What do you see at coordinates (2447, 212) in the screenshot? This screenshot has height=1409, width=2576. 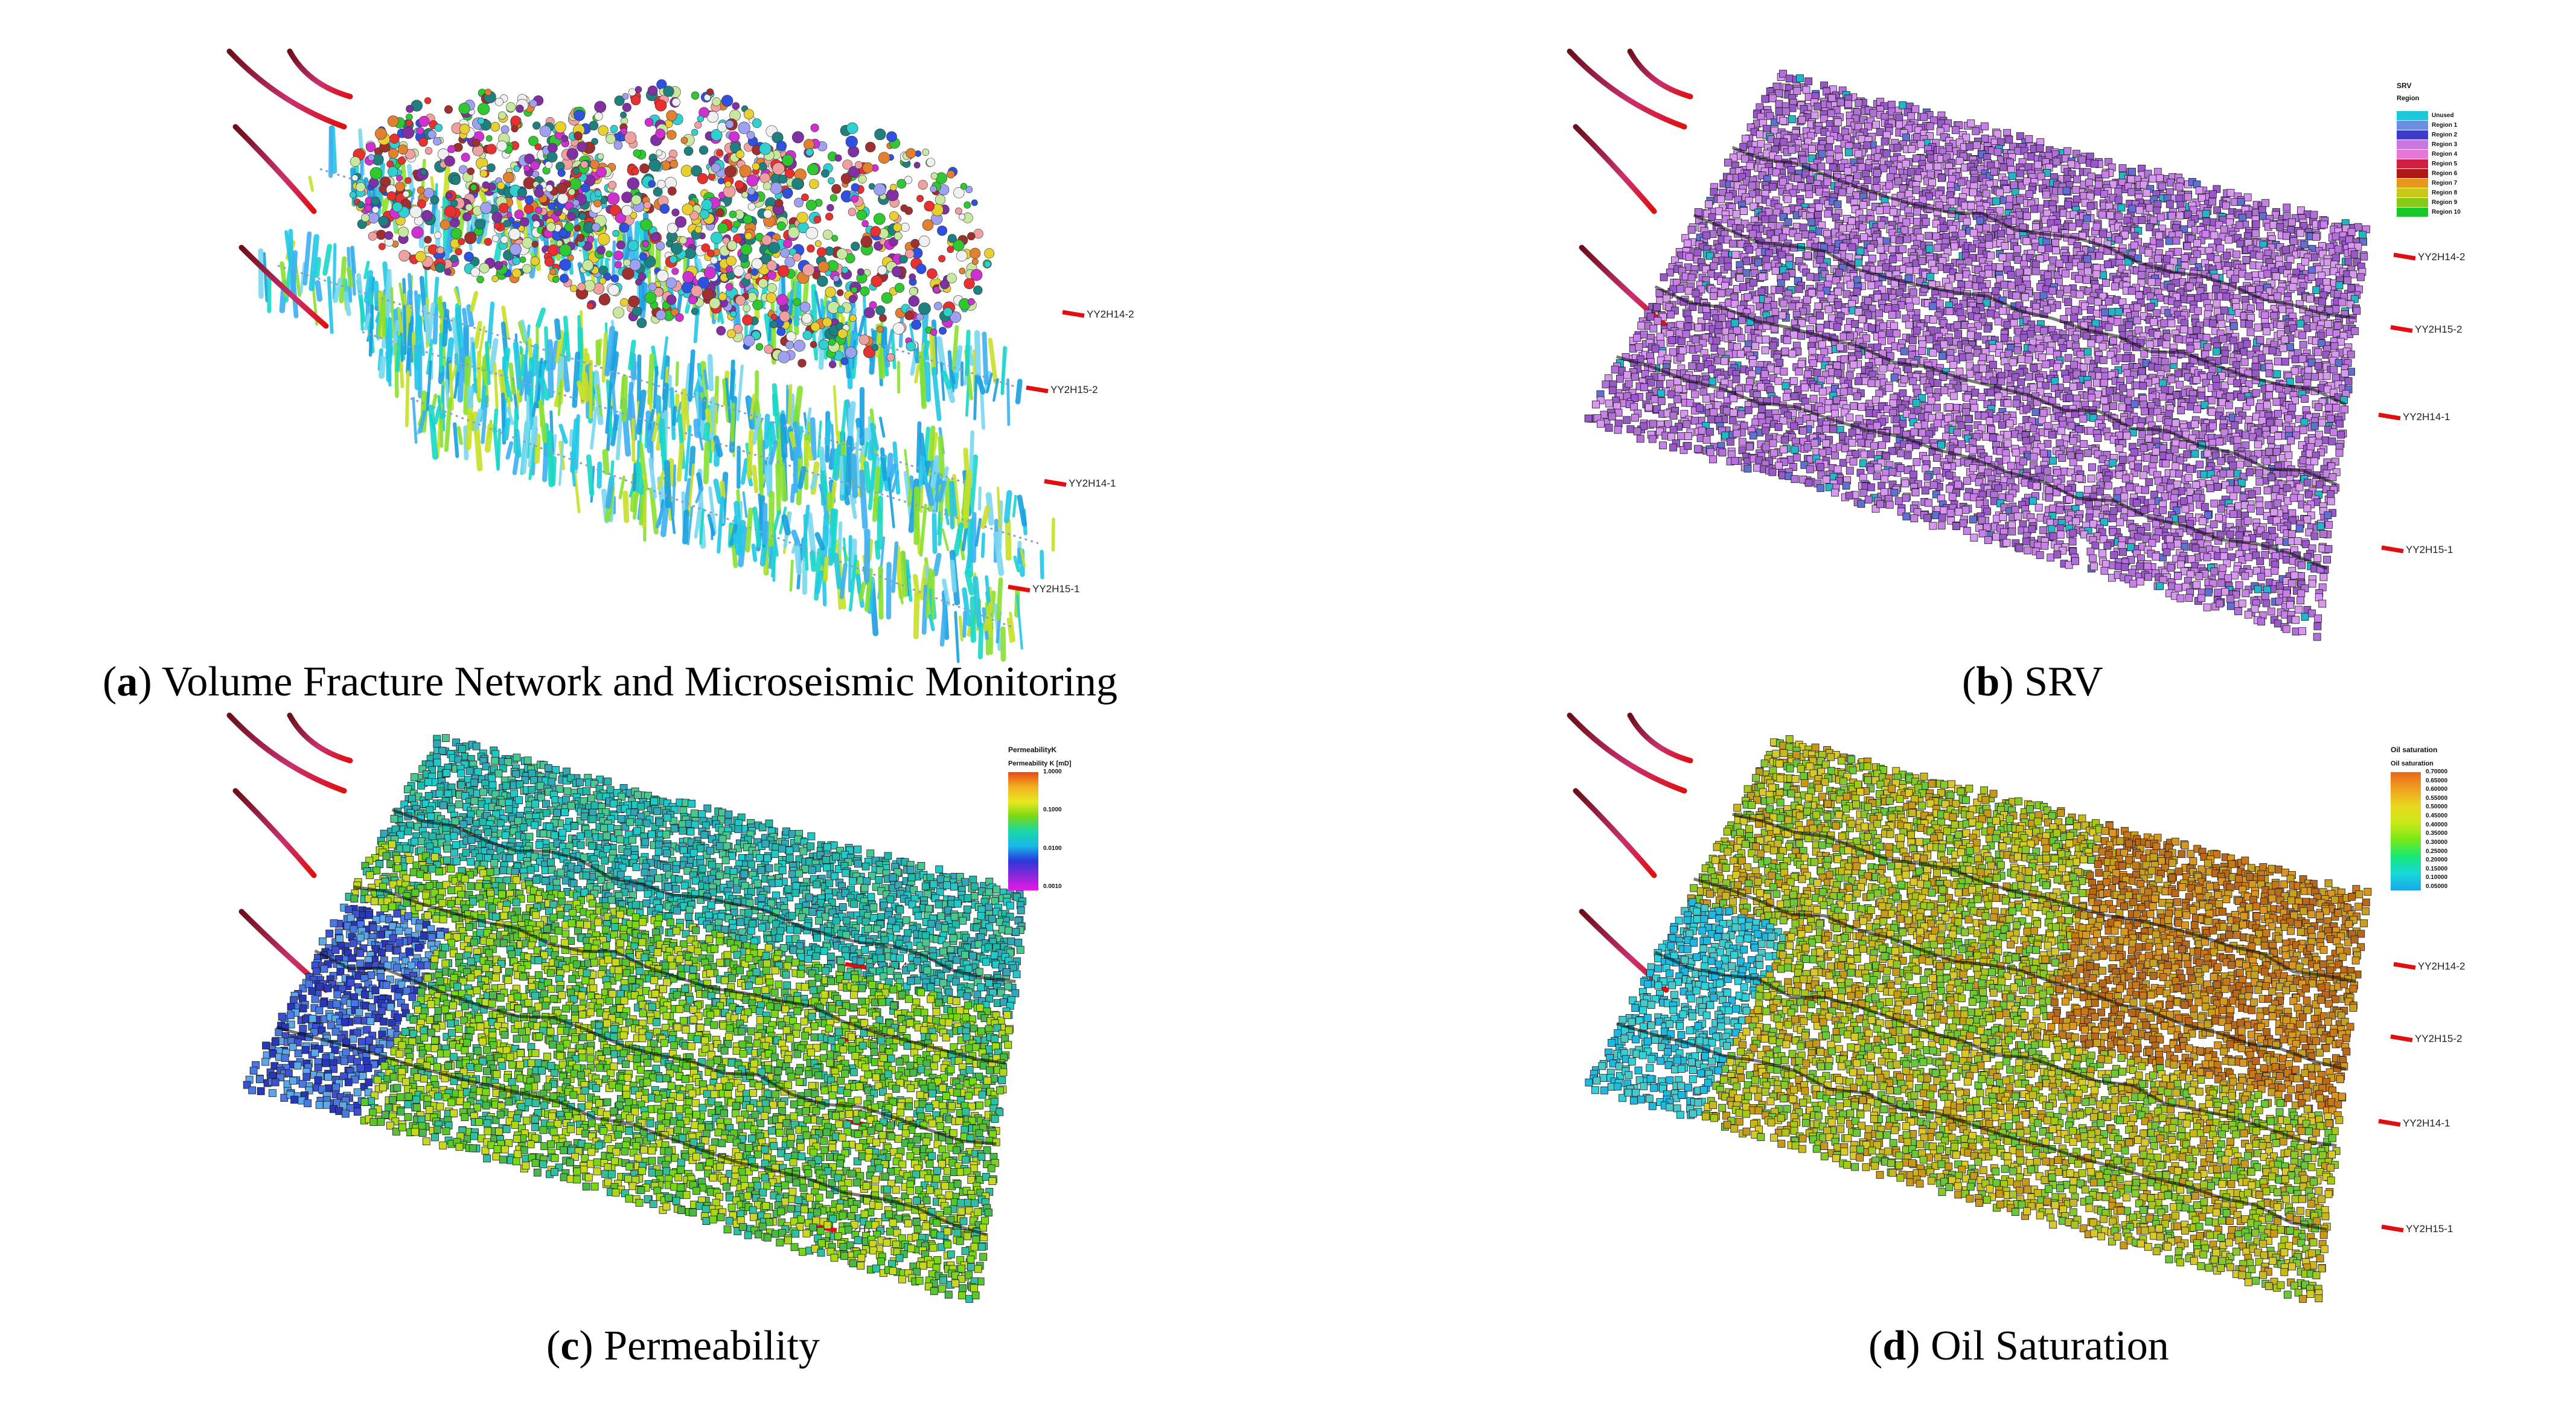 I see `legend-label: Region 10` at bounding box center [2447, 212].